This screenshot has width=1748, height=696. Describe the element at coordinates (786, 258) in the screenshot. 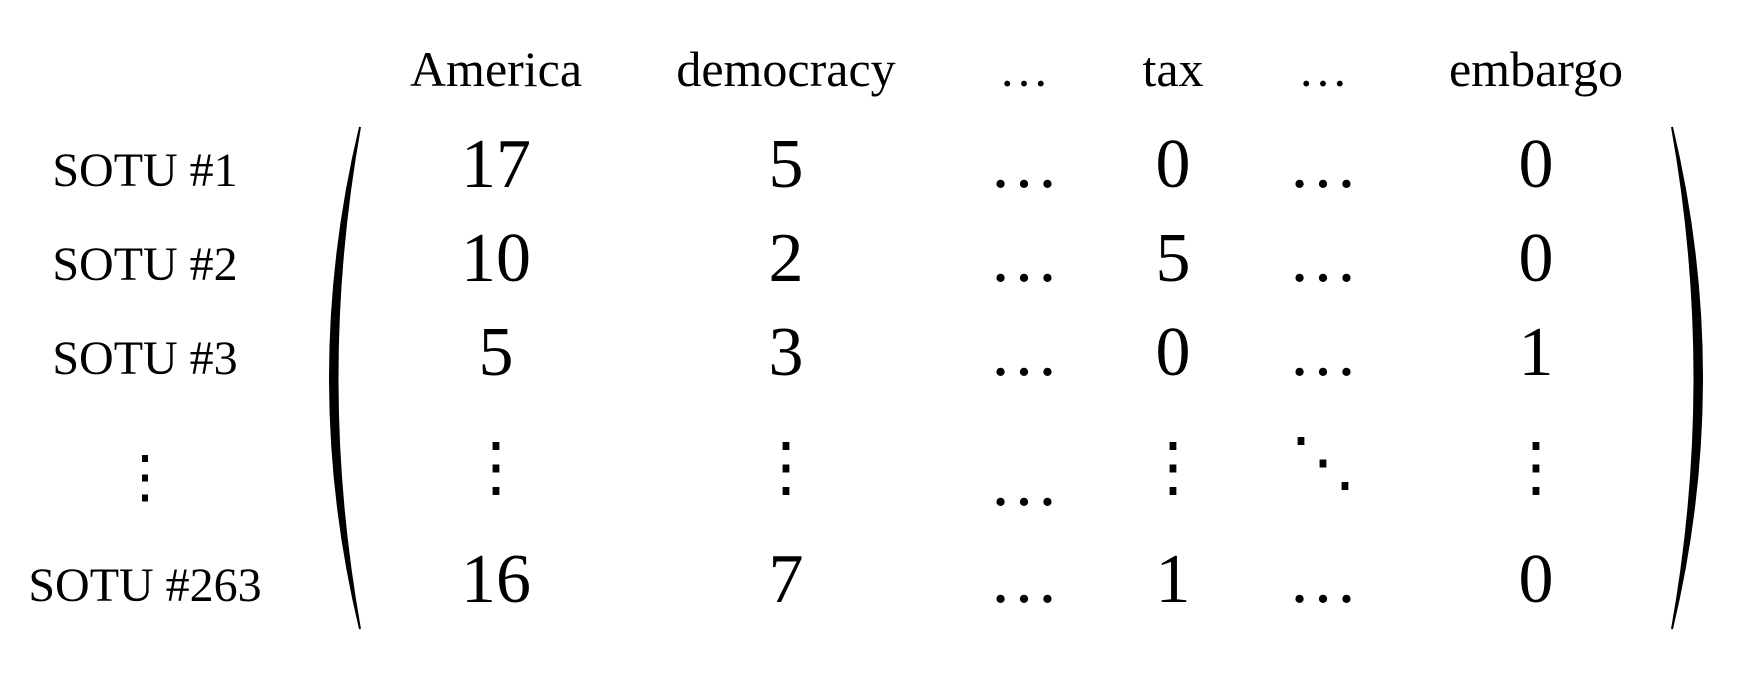

I see `matrix-cell: 2` at that location.